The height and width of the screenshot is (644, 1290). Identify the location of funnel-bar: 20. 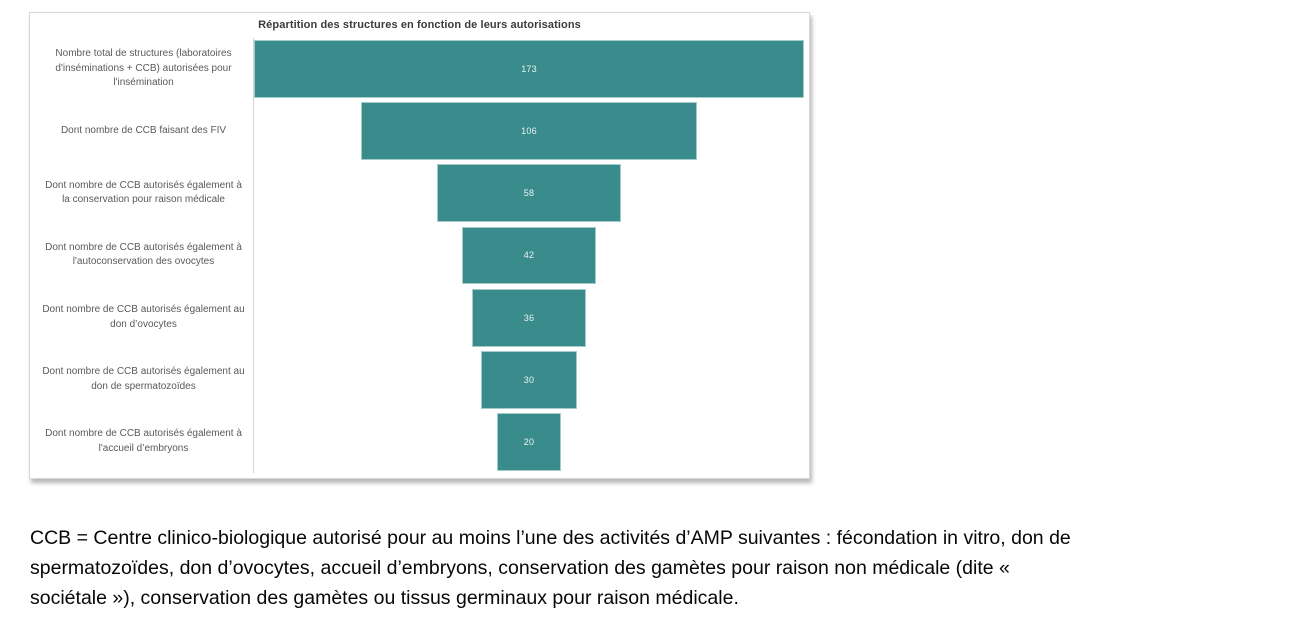
(529, 442).